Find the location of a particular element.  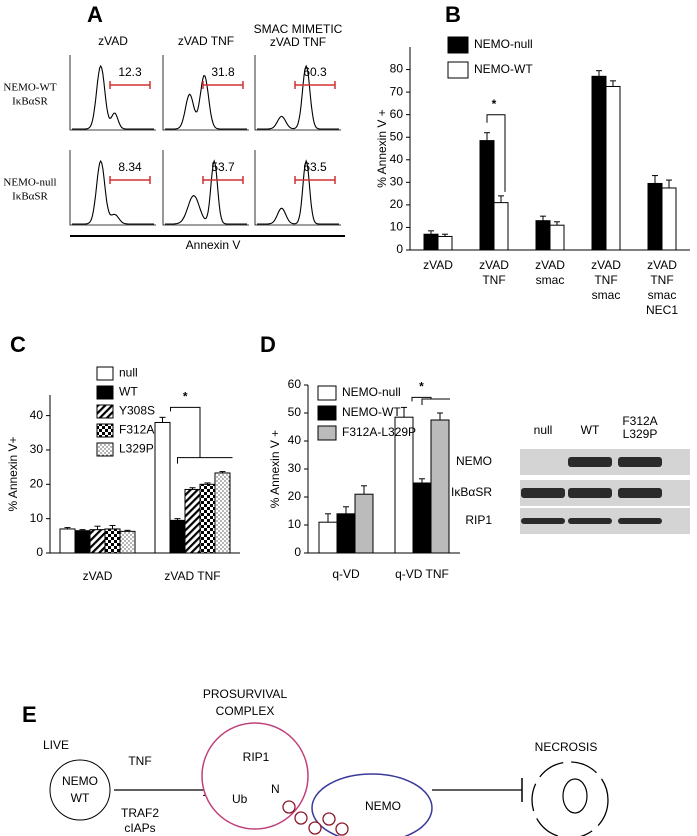

rip1-complex is located at coordinates (255, 776).